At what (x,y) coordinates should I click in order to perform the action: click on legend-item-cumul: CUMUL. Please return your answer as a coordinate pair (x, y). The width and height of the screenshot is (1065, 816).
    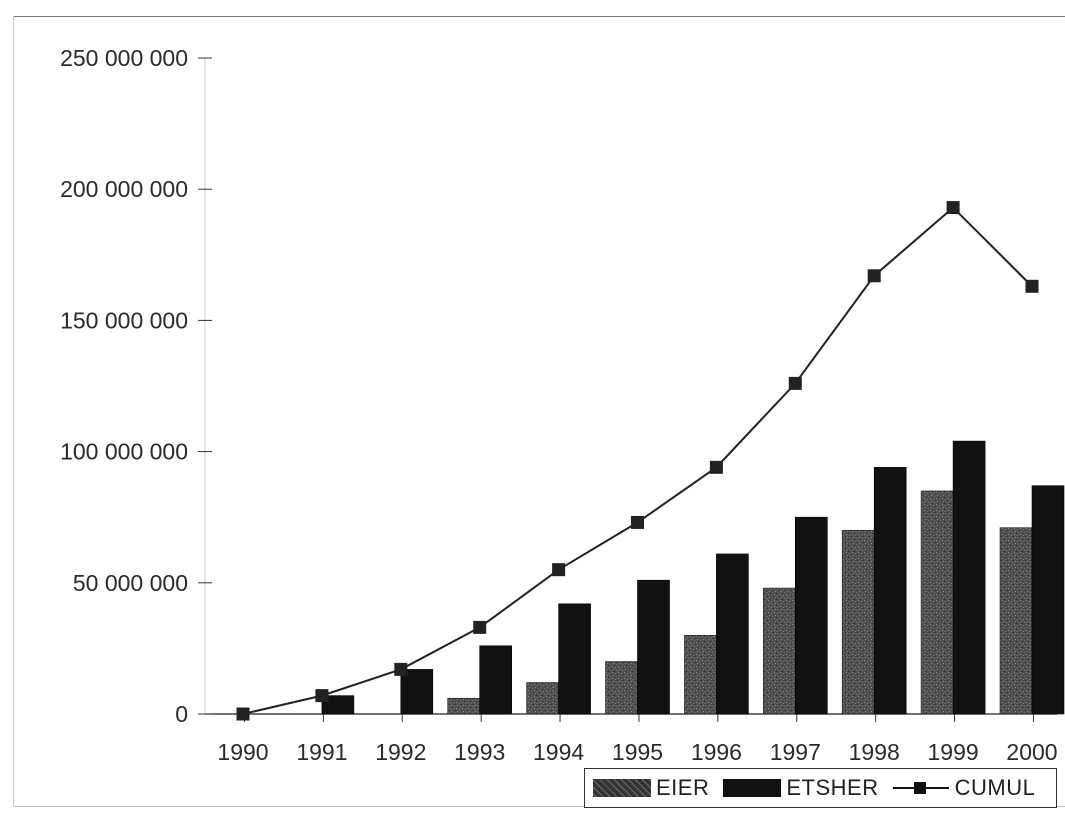
    Looking at the image, I should click on (964, 788).